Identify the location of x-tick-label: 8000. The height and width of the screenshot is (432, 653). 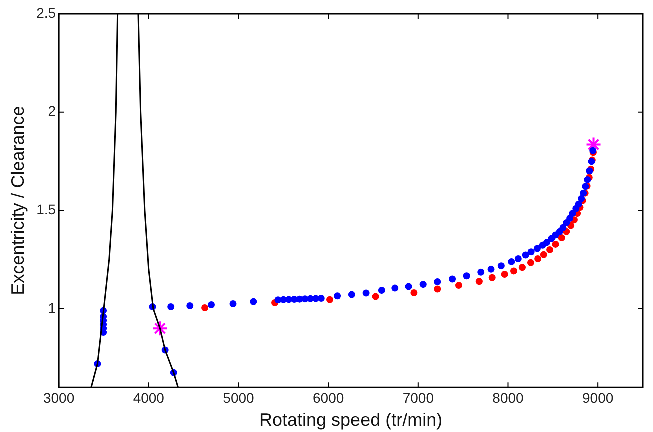
(508, 398).